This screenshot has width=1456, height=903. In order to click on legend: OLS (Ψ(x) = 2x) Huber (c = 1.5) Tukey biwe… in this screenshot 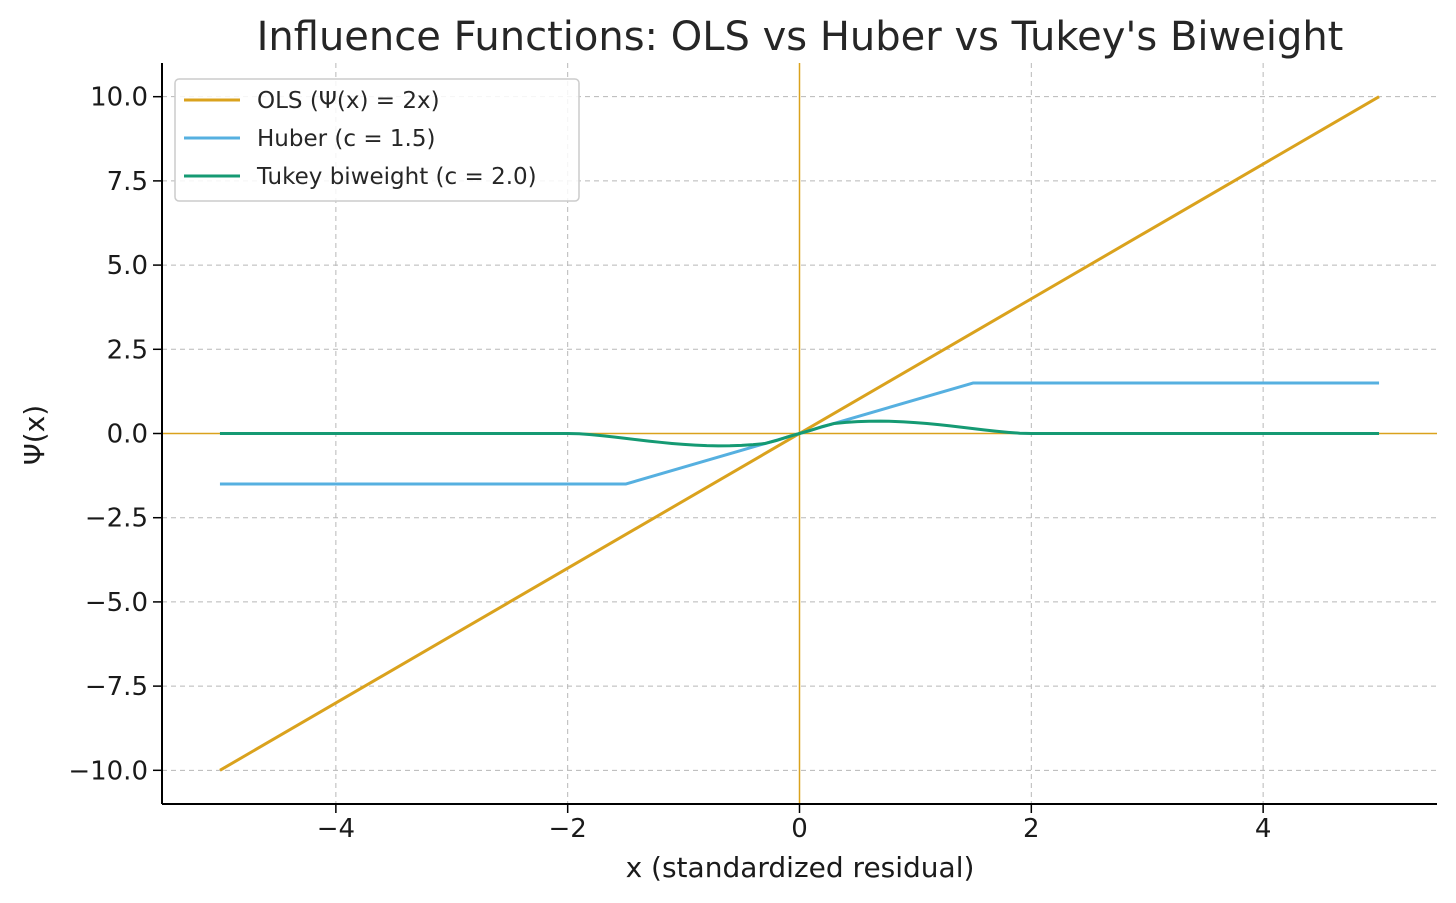, I will do `click(377, 140)`.